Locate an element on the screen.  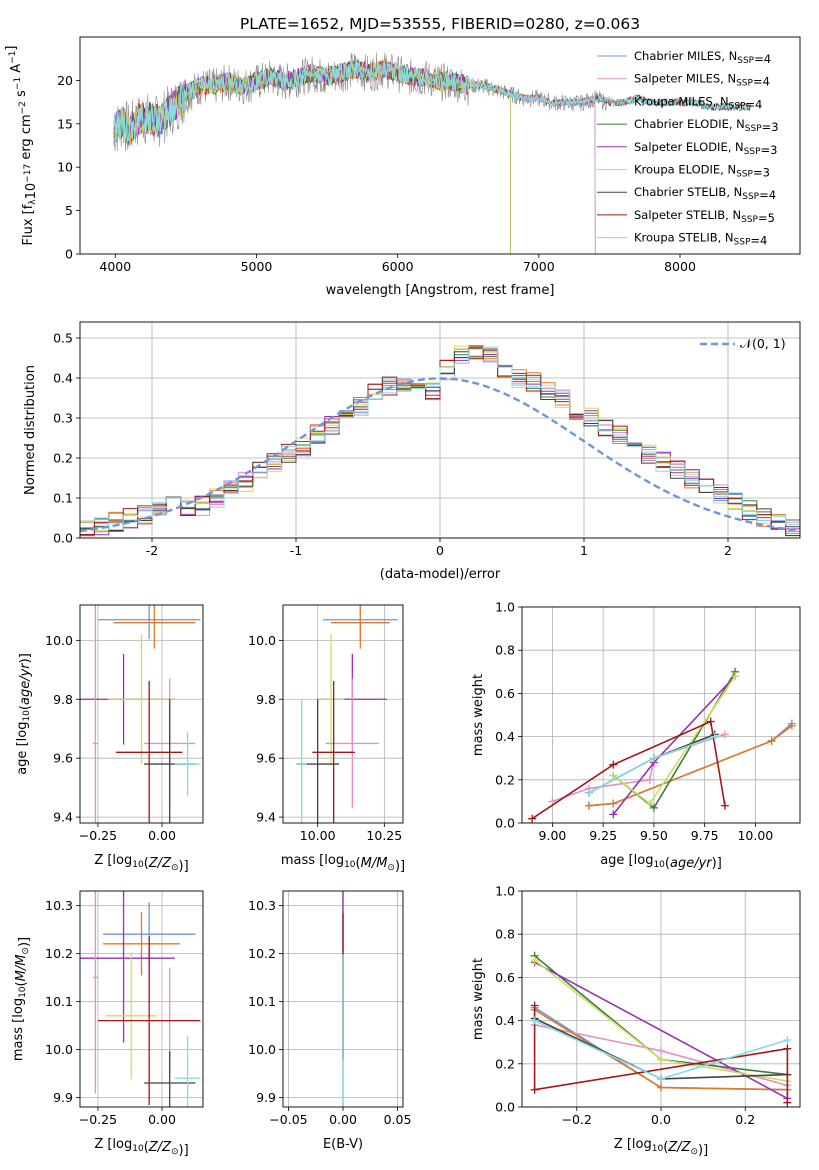
plot-area is located at coordinates (343, 714).